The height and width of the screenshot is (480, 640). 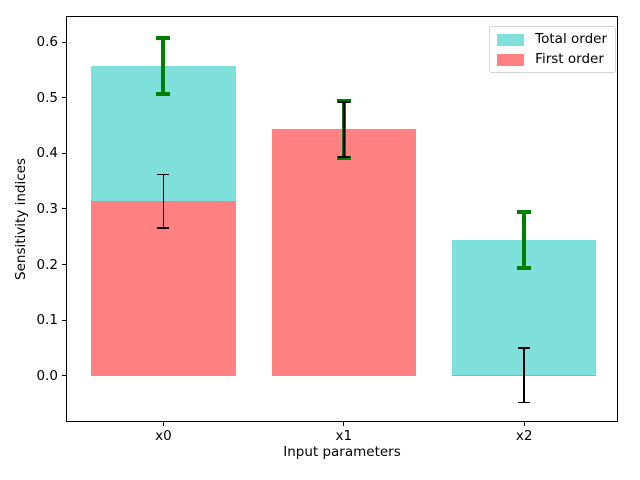 I want to click on errorbar-total-order-x1-cap-bot, so click(x=343, y=158).